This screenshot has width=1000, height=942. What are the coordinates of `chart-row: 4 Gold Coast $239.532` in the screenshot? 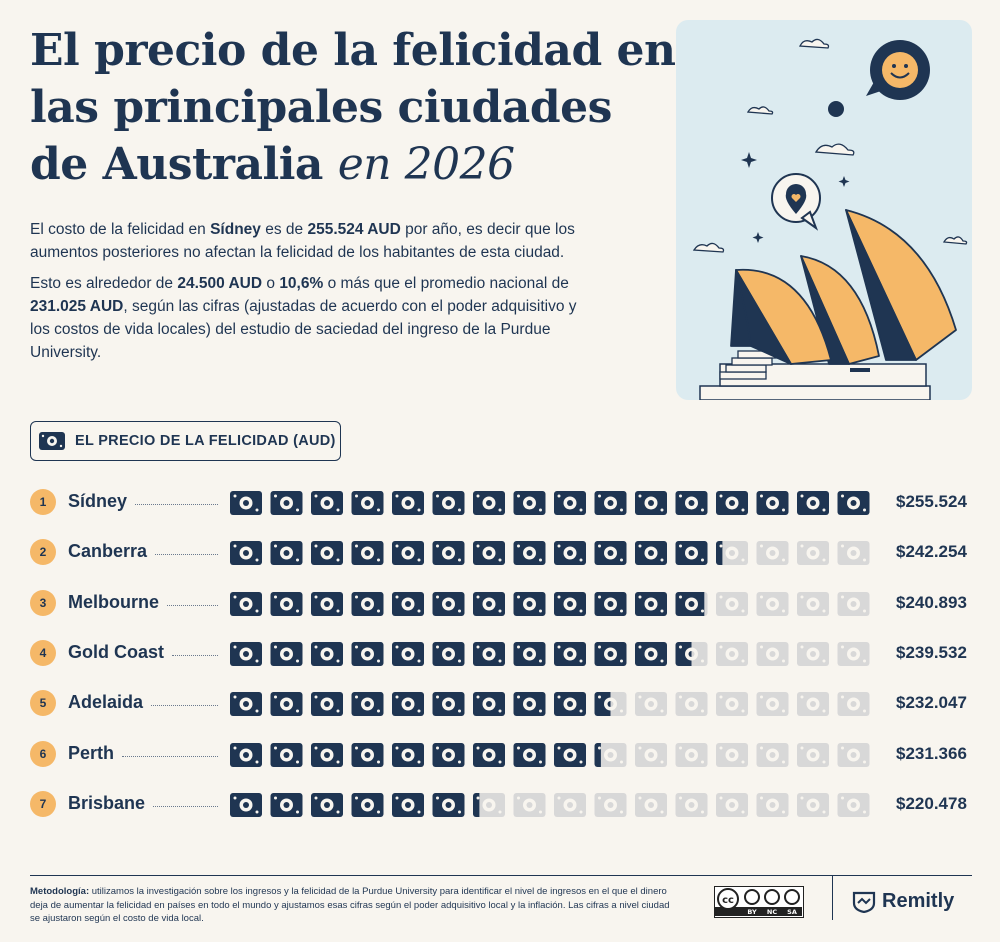 It's located at (500, 654).